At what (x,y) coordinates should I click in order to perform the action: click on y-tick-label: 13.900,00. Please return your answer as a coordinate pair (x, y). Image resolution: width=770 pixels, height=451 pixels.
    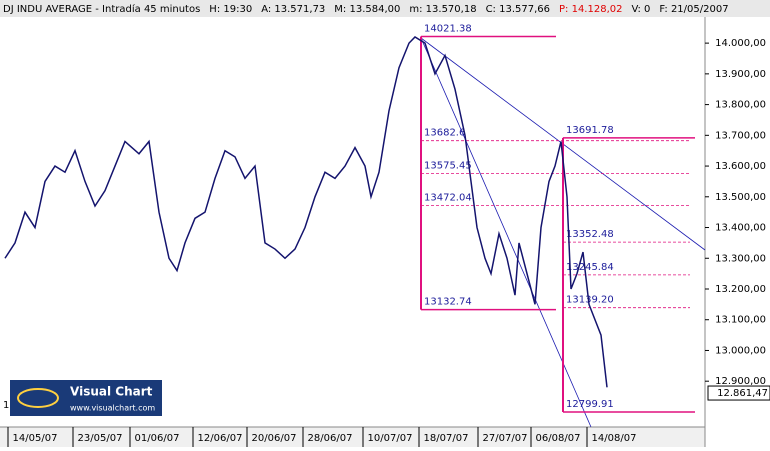
    Looking at the image, I should click on (740, 74).